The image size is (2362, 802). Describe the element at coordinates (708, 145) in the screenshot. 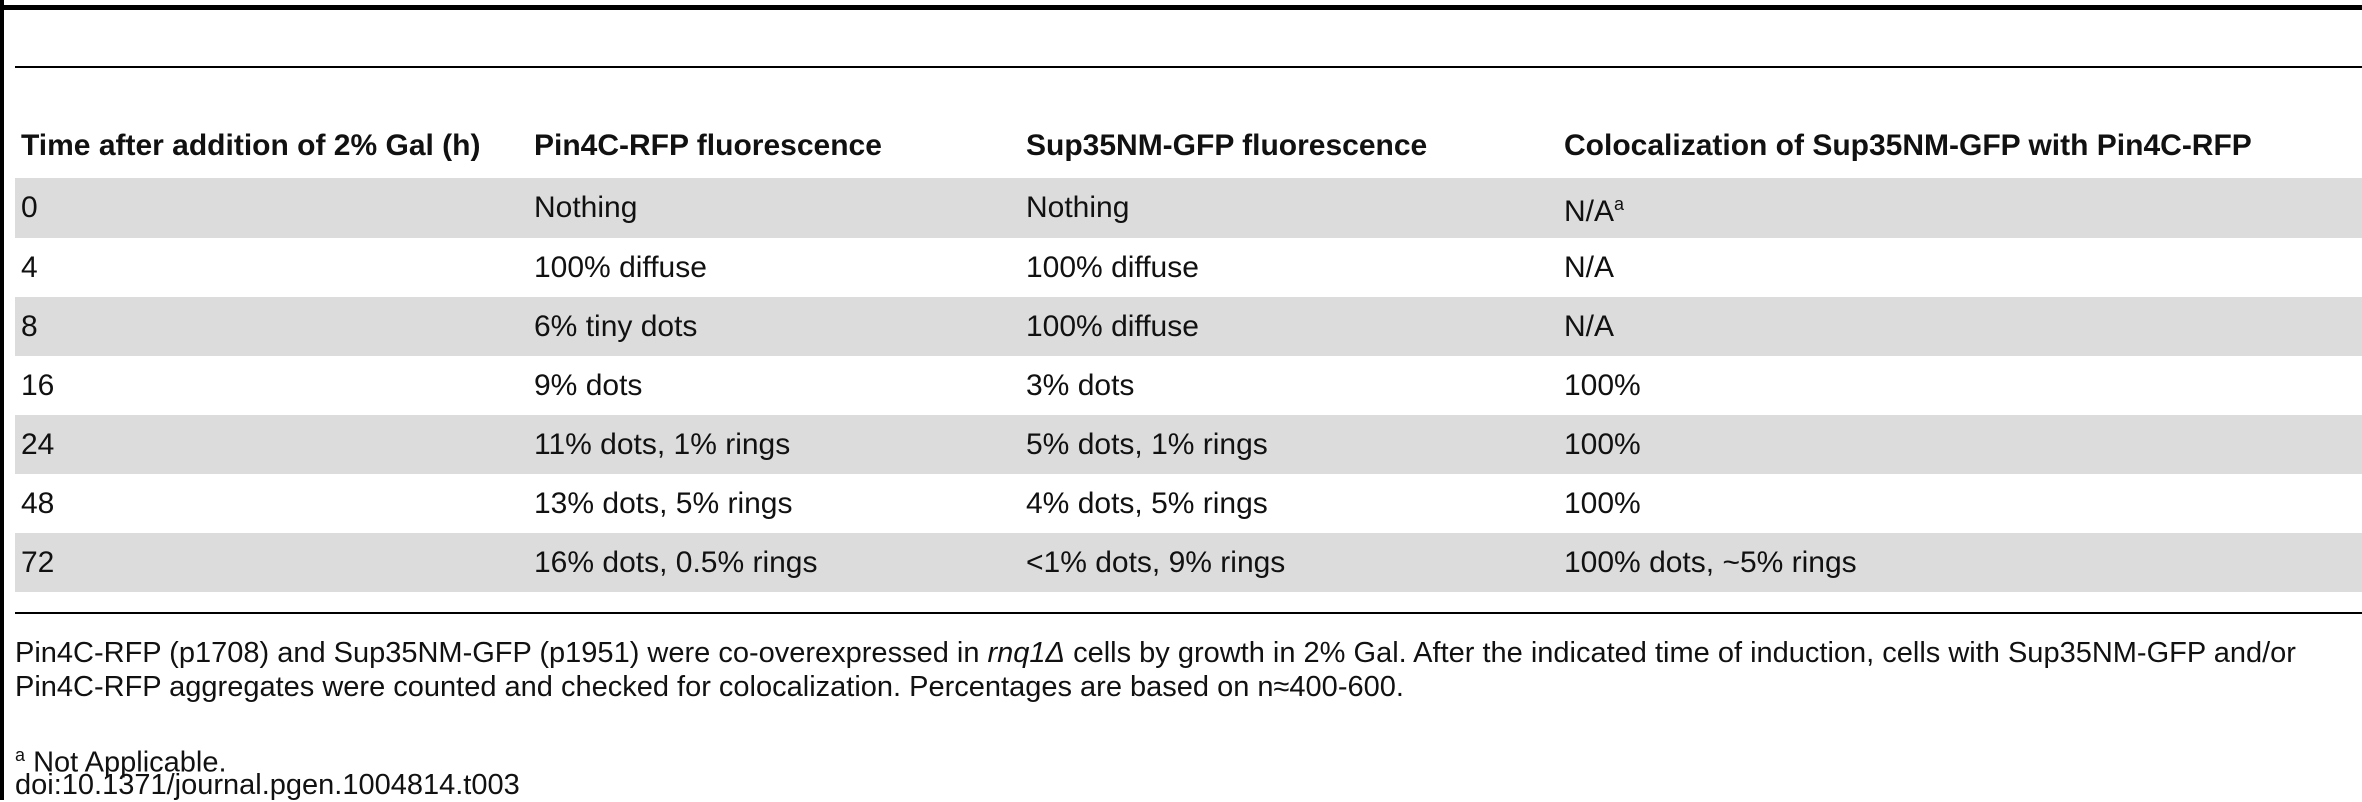

I see `header-pin4c: Pin4C-RFP fluorescence` at that location.